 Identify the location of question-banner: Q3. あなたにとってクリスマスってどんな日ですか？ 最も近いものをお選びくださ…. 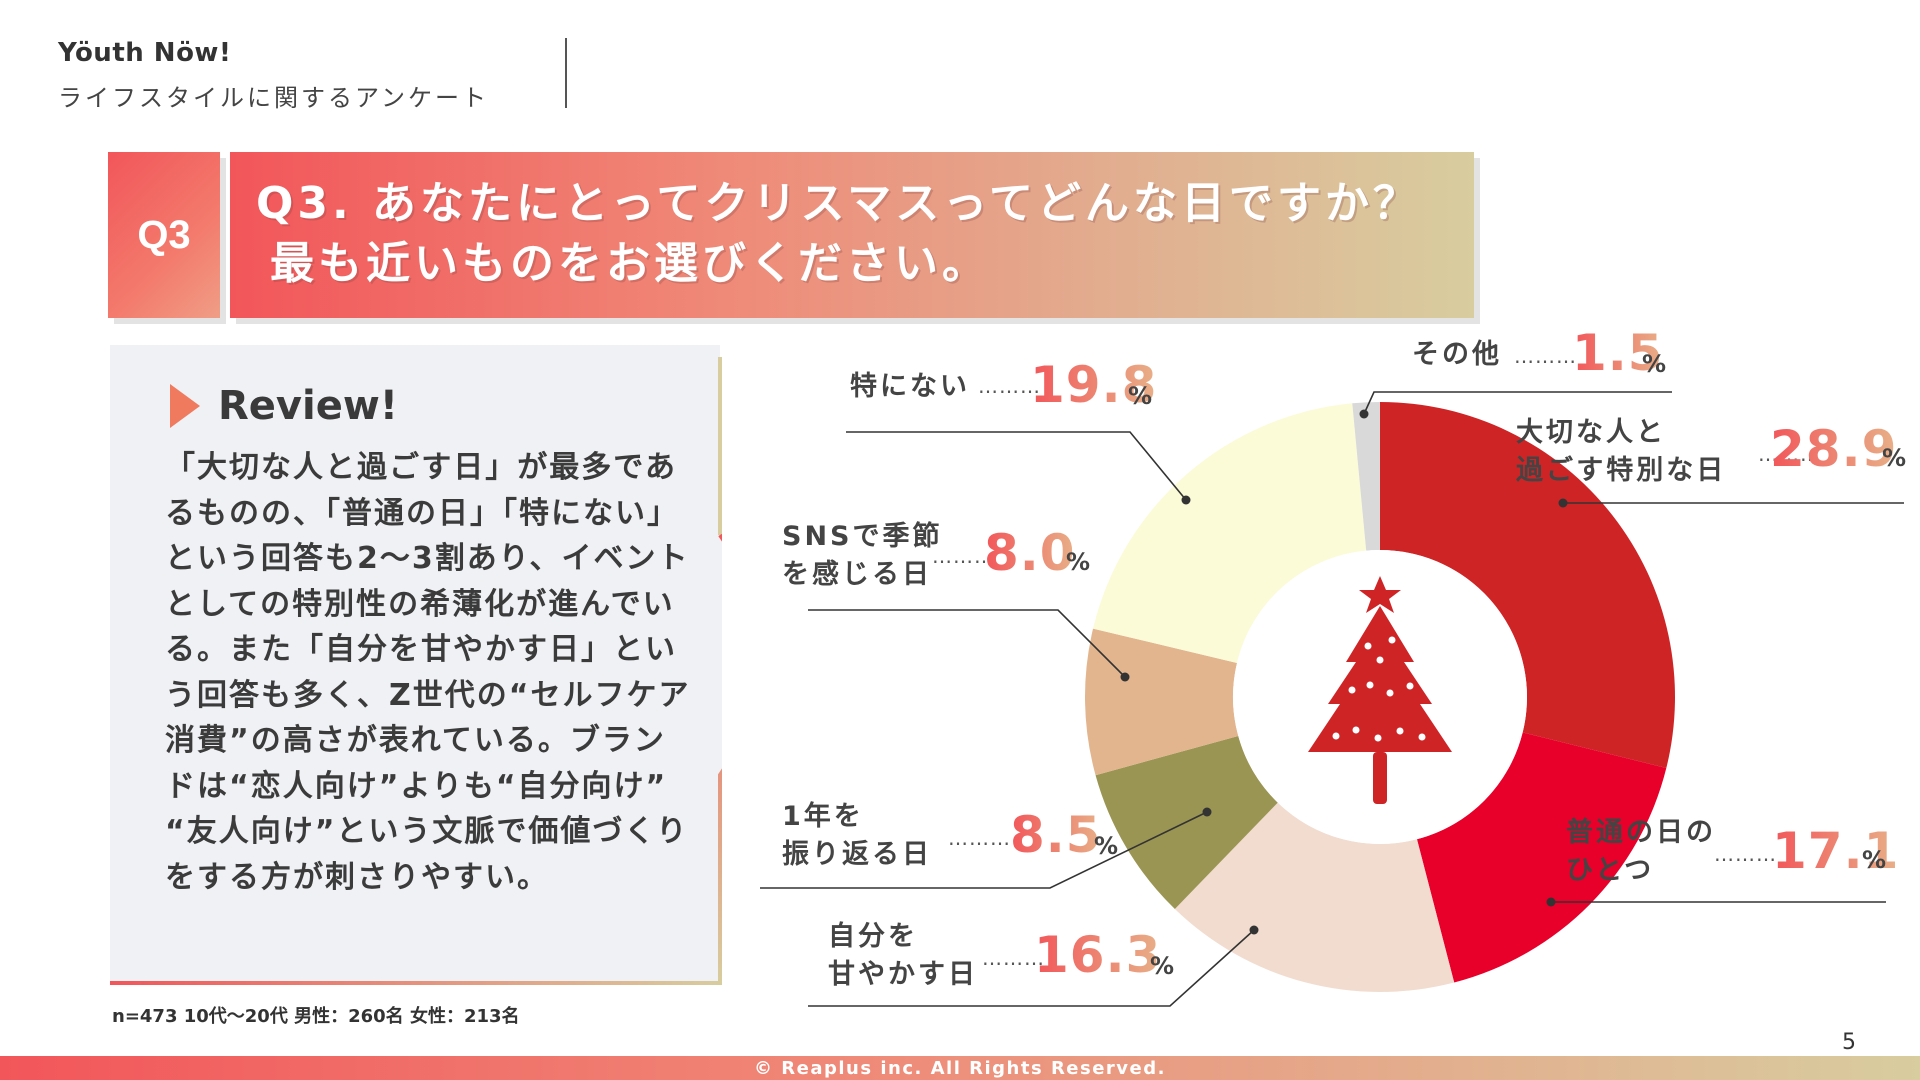
(852, 235).